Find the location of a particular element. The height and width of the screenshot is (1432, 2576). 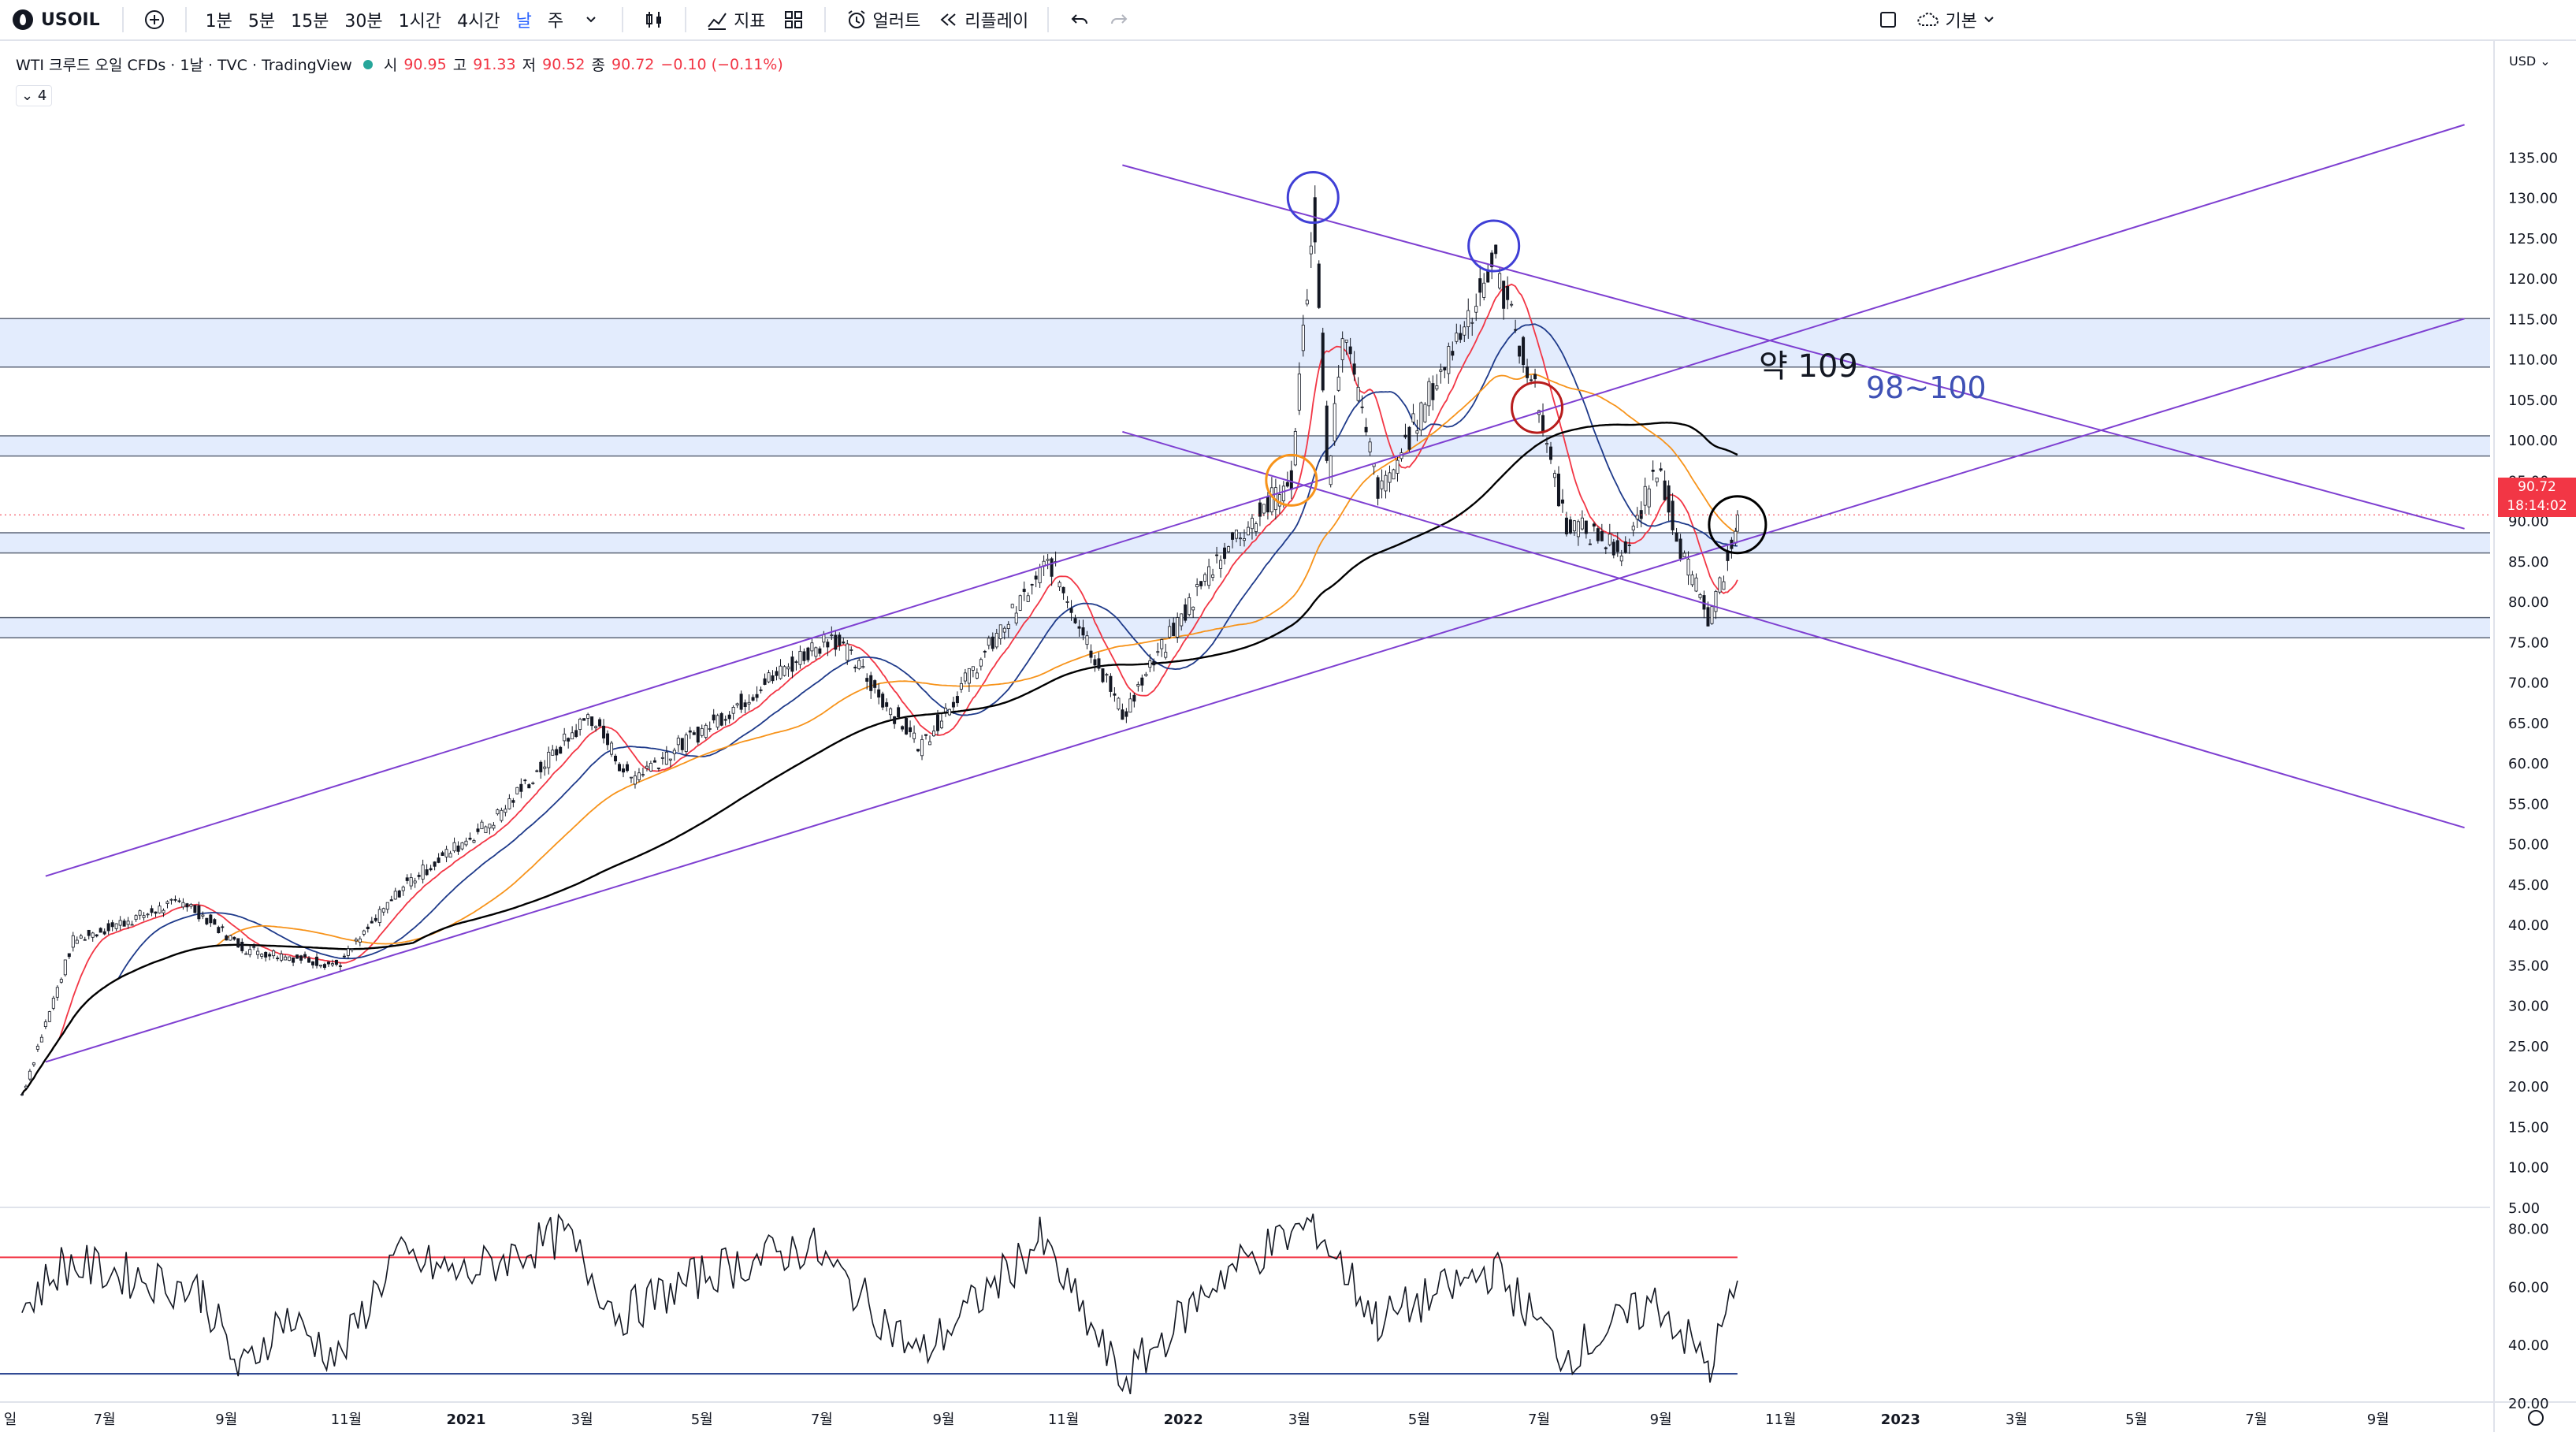

time-tick-label: 2022 is located at coordinates (1183, 1420).